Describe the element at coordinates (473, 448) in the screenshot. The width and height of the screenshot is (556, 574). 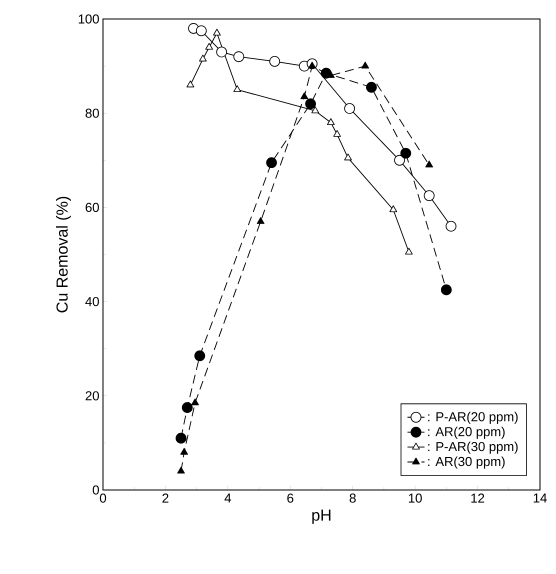
I see `legend-label: : P-AR(30 ppm)` at that location.